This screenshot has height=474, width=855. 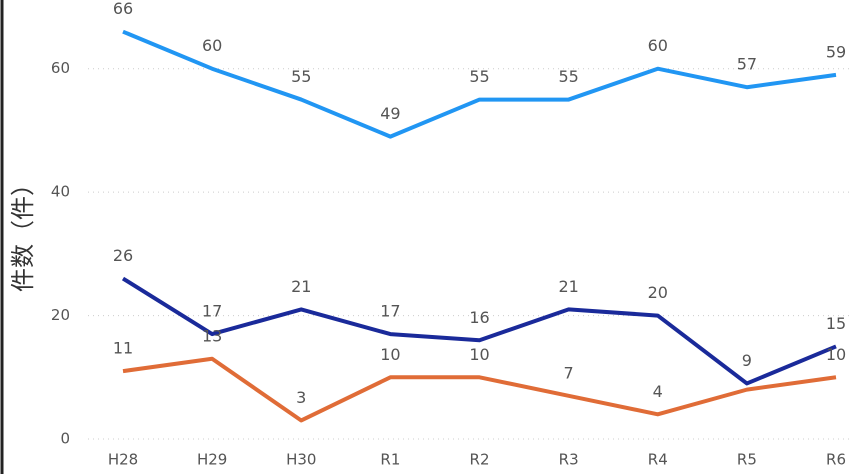 What do you see at coordinates (212, 460) in the screenshot?
I see `x-tick-label: H29` at bounding box center [212, 460].